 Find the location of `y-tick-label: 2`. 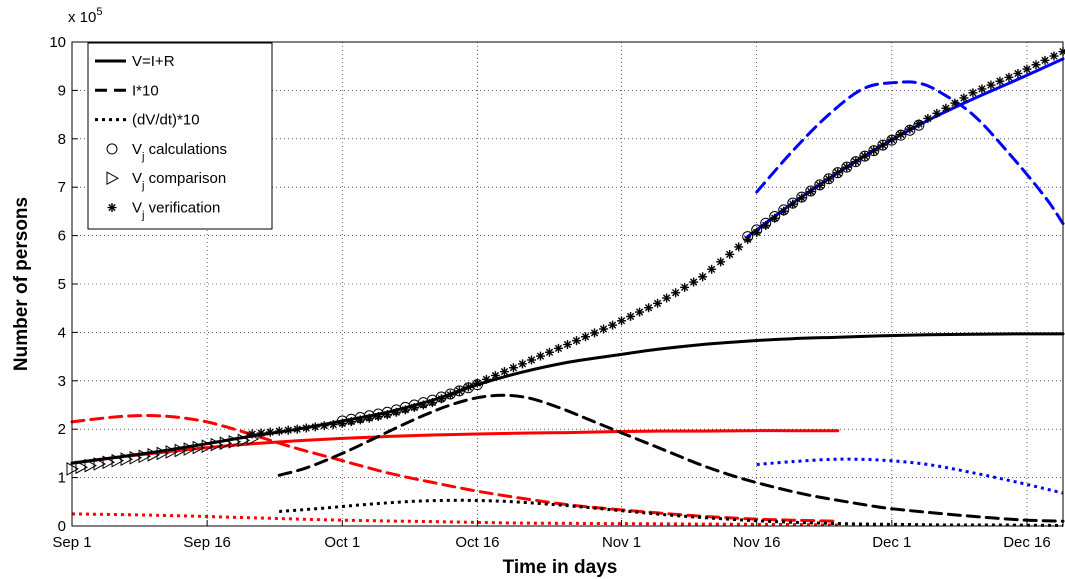

y-tick-label: 2 is located at coordinates (62, 429).